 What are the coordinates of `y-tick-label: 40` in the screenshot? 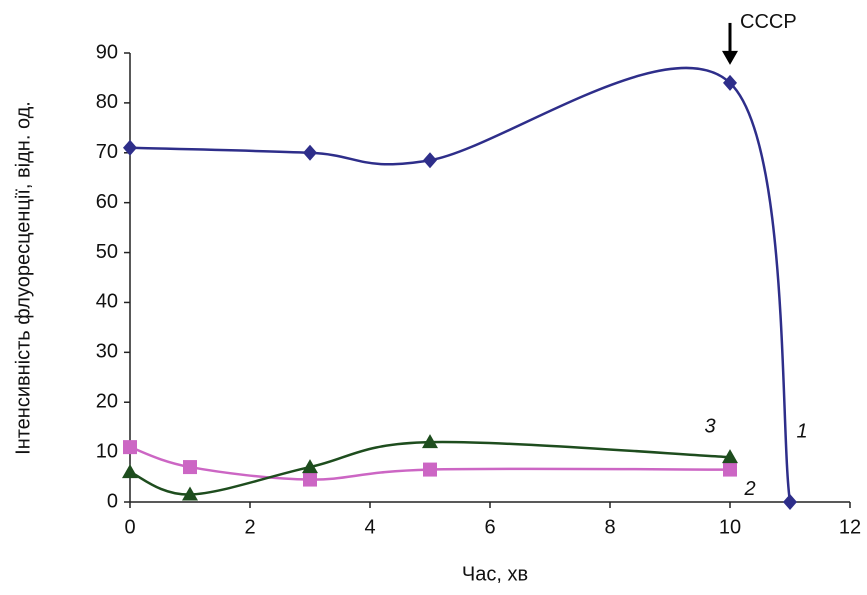 It's located at (107, 302).